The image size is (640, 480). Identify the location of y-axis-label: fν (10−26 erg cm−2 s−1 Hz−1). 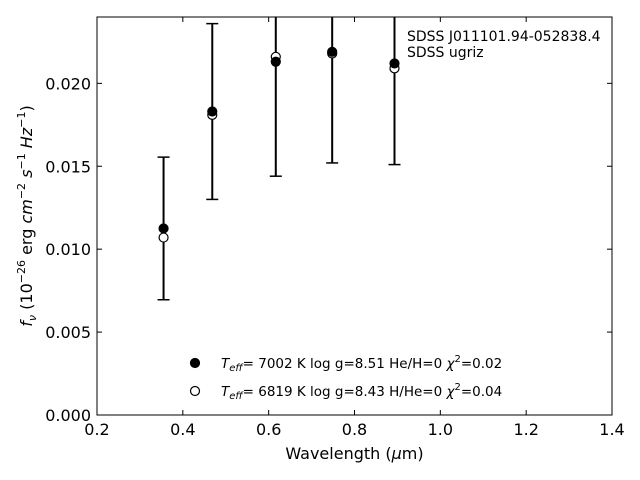
(27, 215).